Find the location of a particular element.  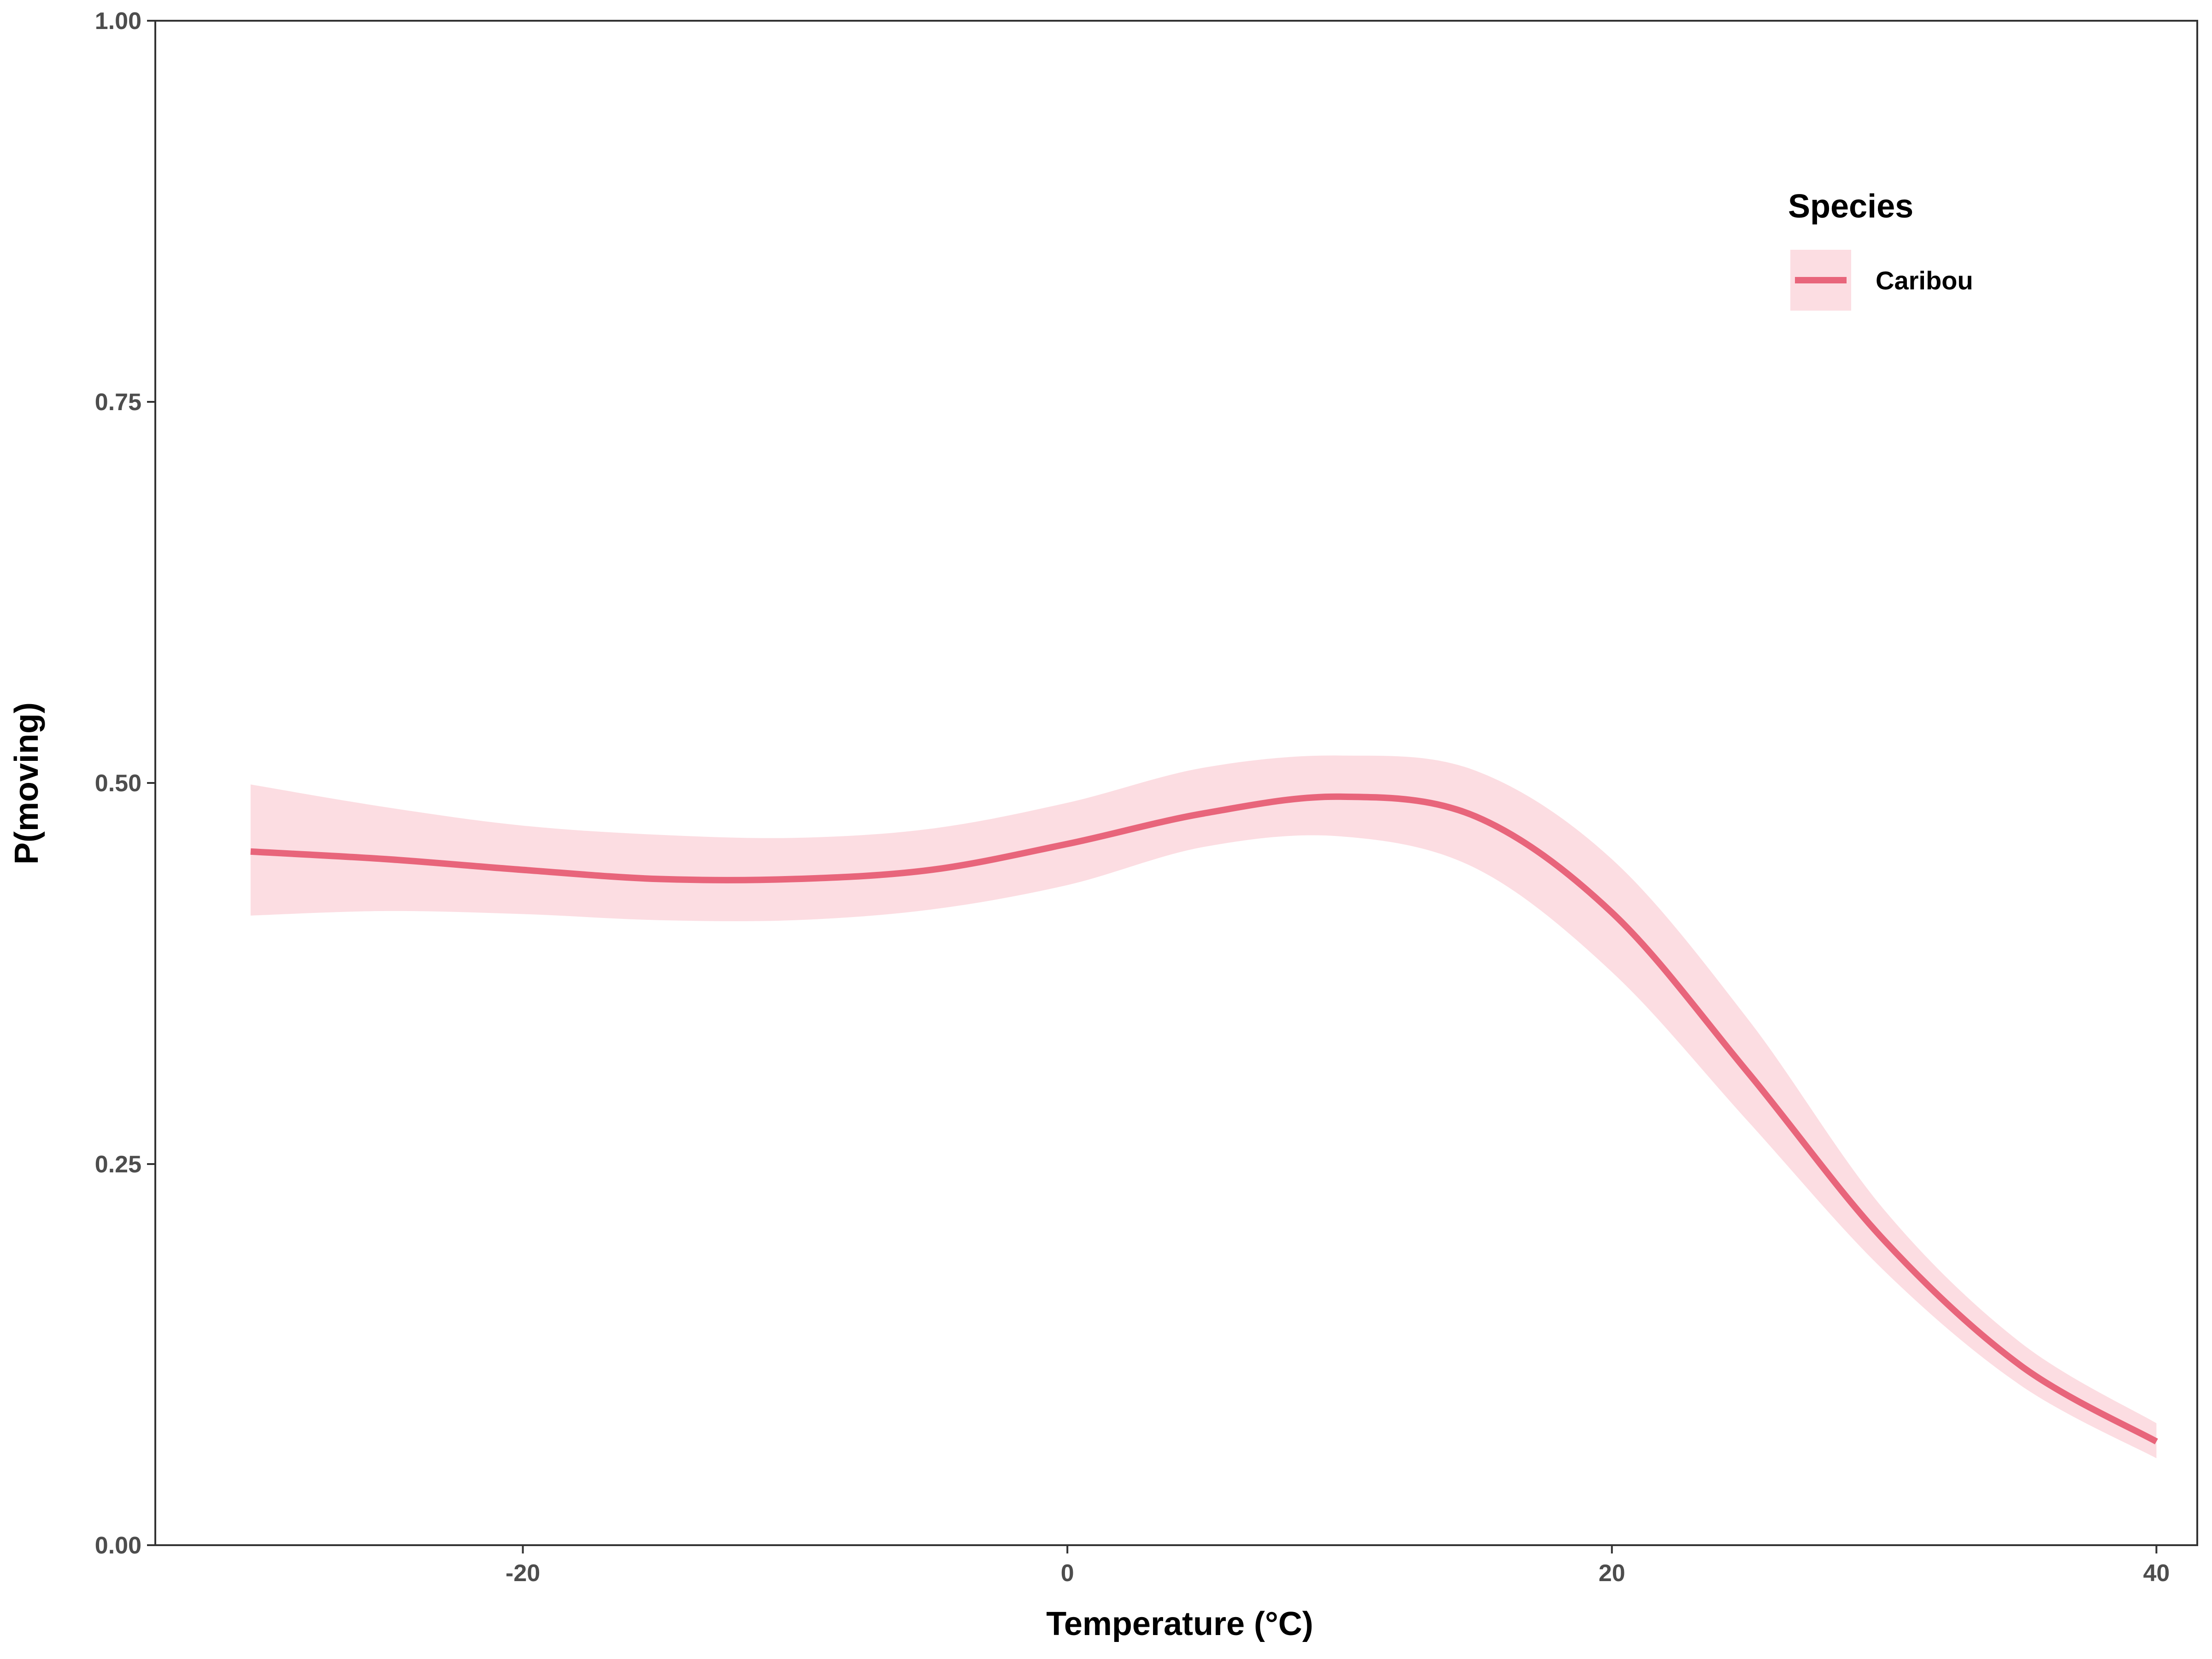

legend: Species Caribou is located at coordinates (1880, 249).